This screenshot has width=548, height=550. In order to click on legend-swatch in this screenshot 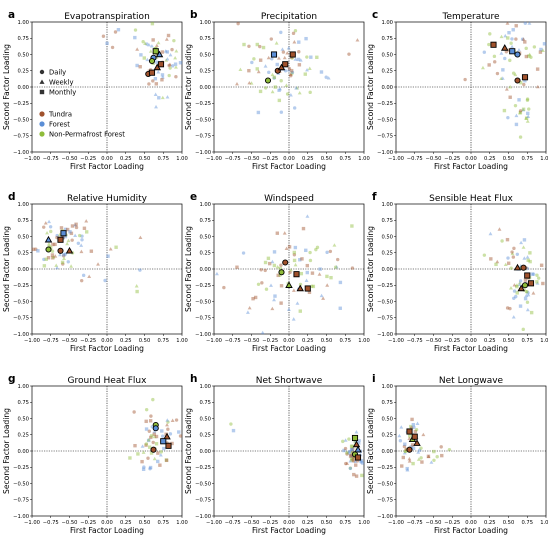, I will do `click(42, 134)`.